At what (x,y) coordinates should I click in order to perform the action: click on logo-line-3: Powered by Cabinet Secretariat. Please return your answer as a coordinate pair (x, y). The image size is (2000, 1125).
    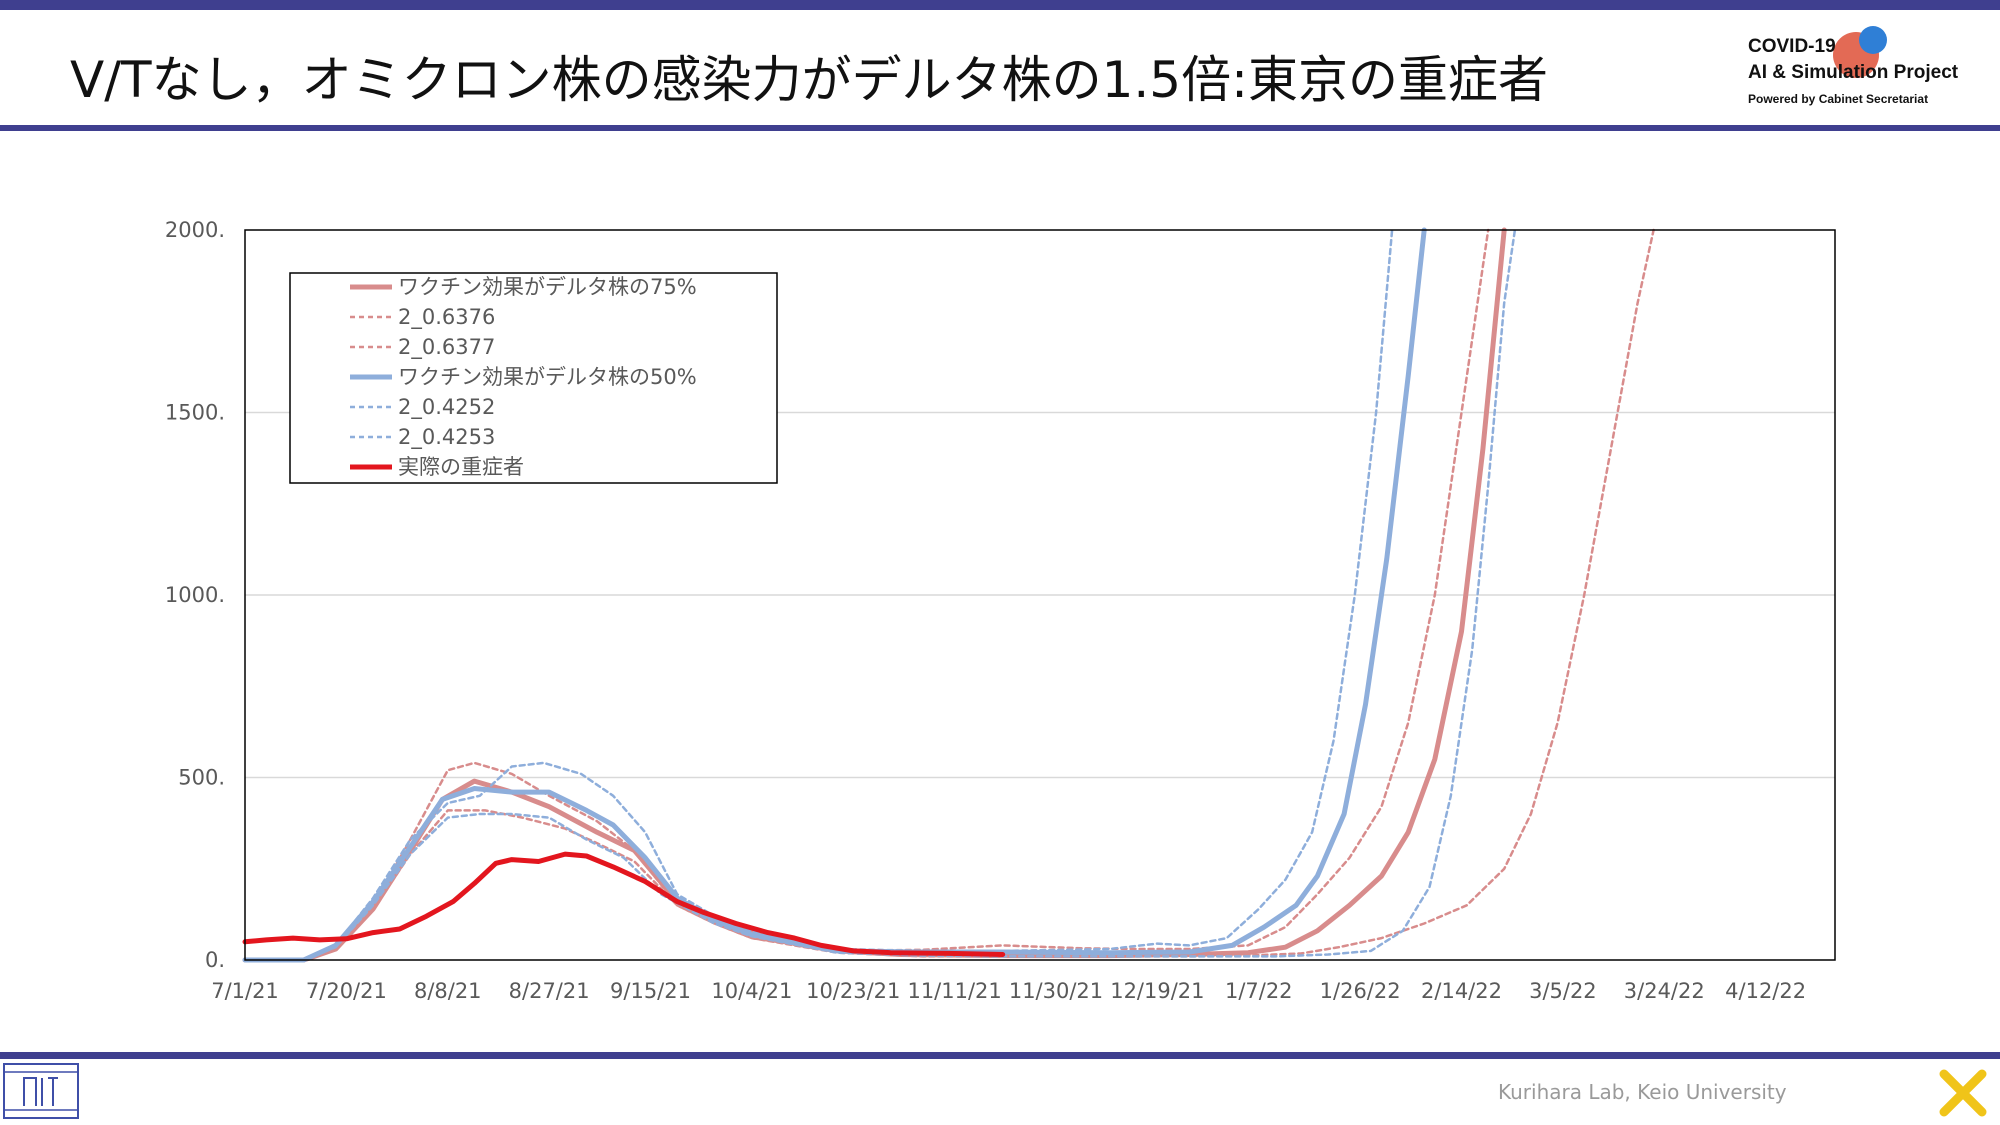
    Looking at the image, I should click on (1838, 99).